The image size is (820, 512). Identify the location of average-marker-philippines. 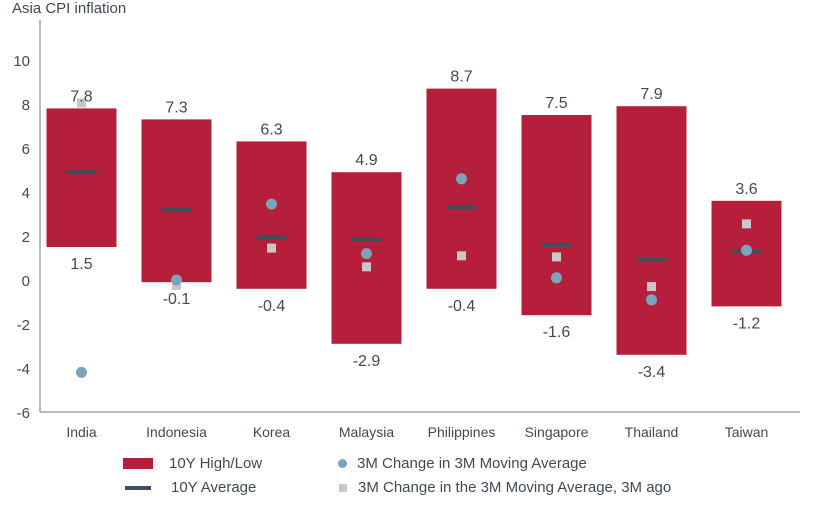
(461, 207).